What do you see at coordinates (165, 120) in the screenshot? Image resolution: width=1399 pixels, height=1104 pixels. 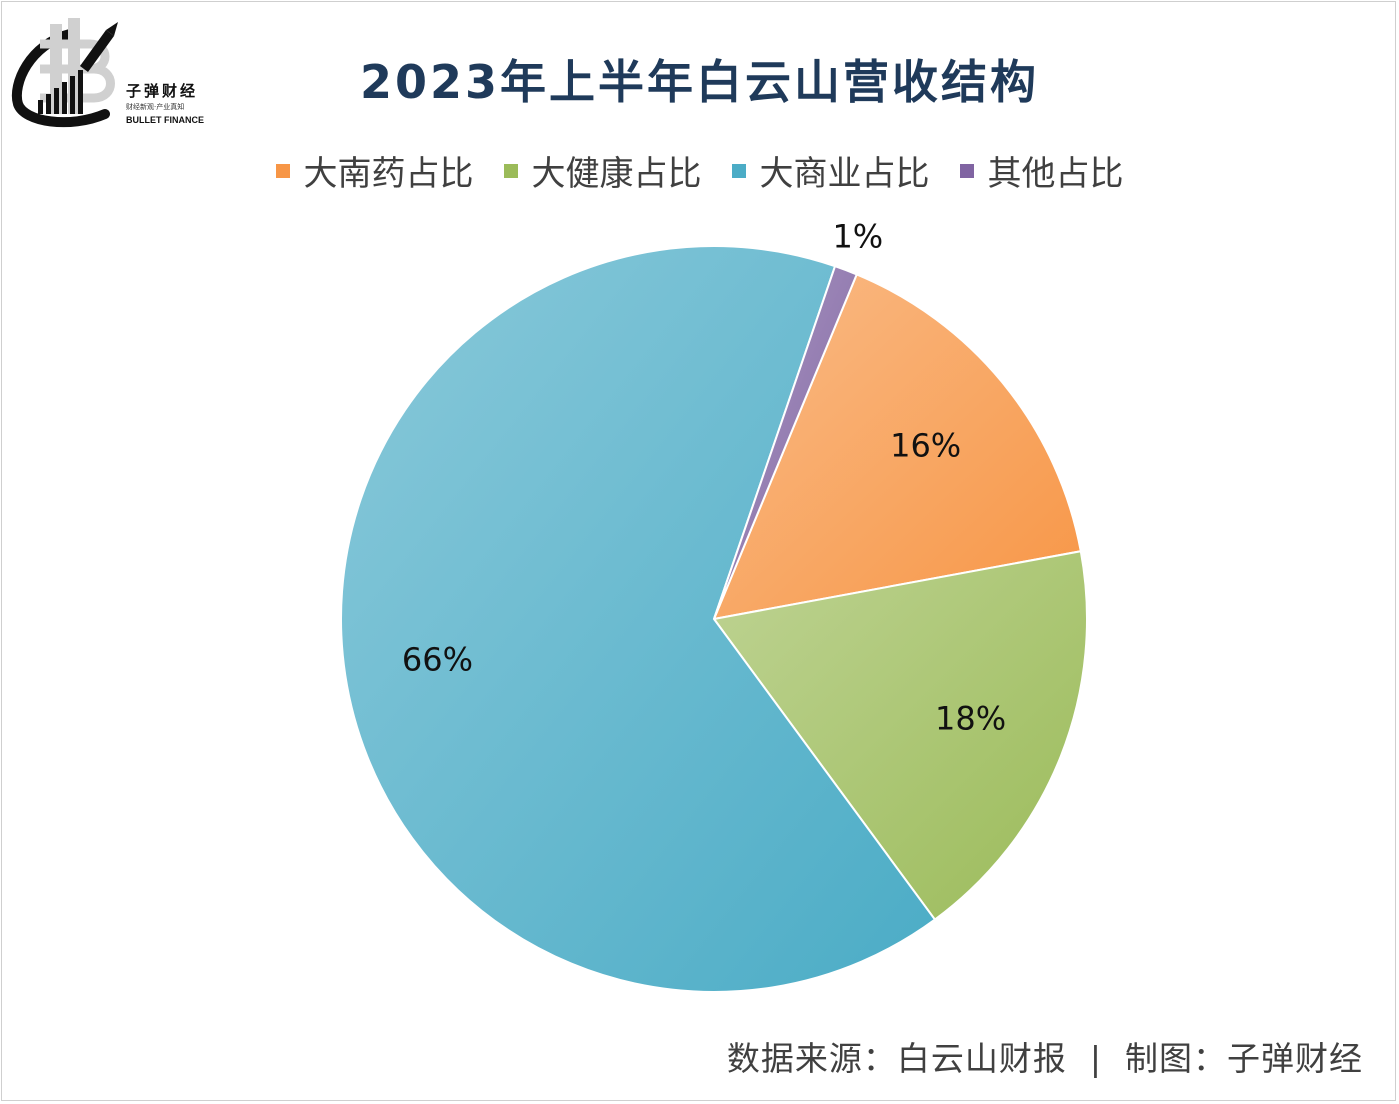 I see `logo-english-name: BULLET FINANCE` at bounding box center [165, 120].